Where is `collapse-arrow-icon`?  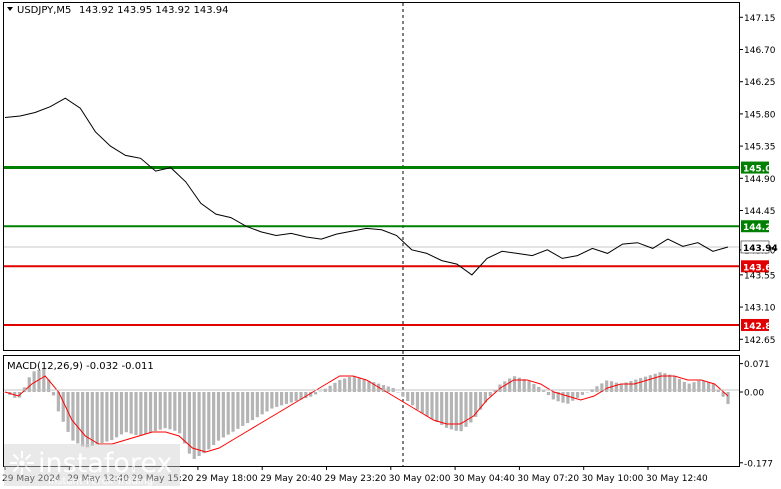 collapse-arrow-icon is located at coordinates (10, 9).